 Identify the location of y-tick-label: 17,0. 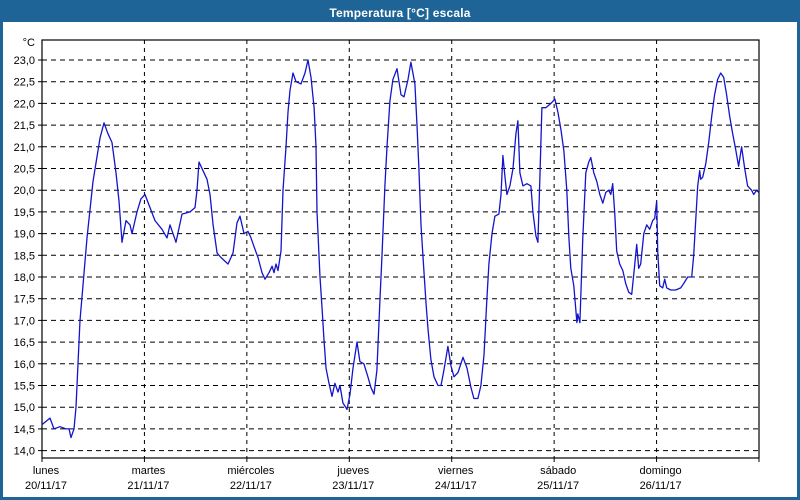
(24, 321).